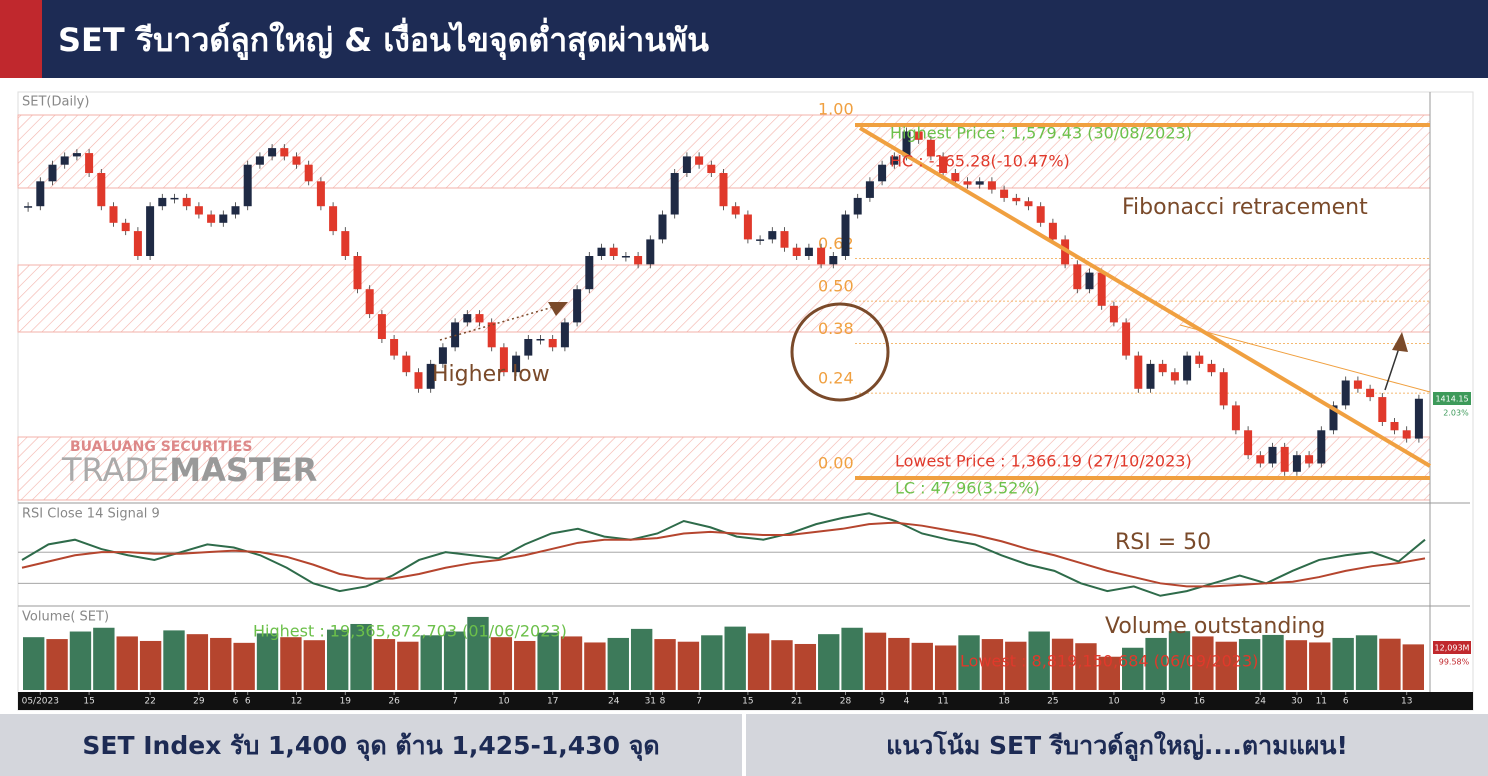 The image size is (1488, 776). Describe the element at coordinates (552, 702) in the screenshot. I see `x-tick-label: 17` at that location.